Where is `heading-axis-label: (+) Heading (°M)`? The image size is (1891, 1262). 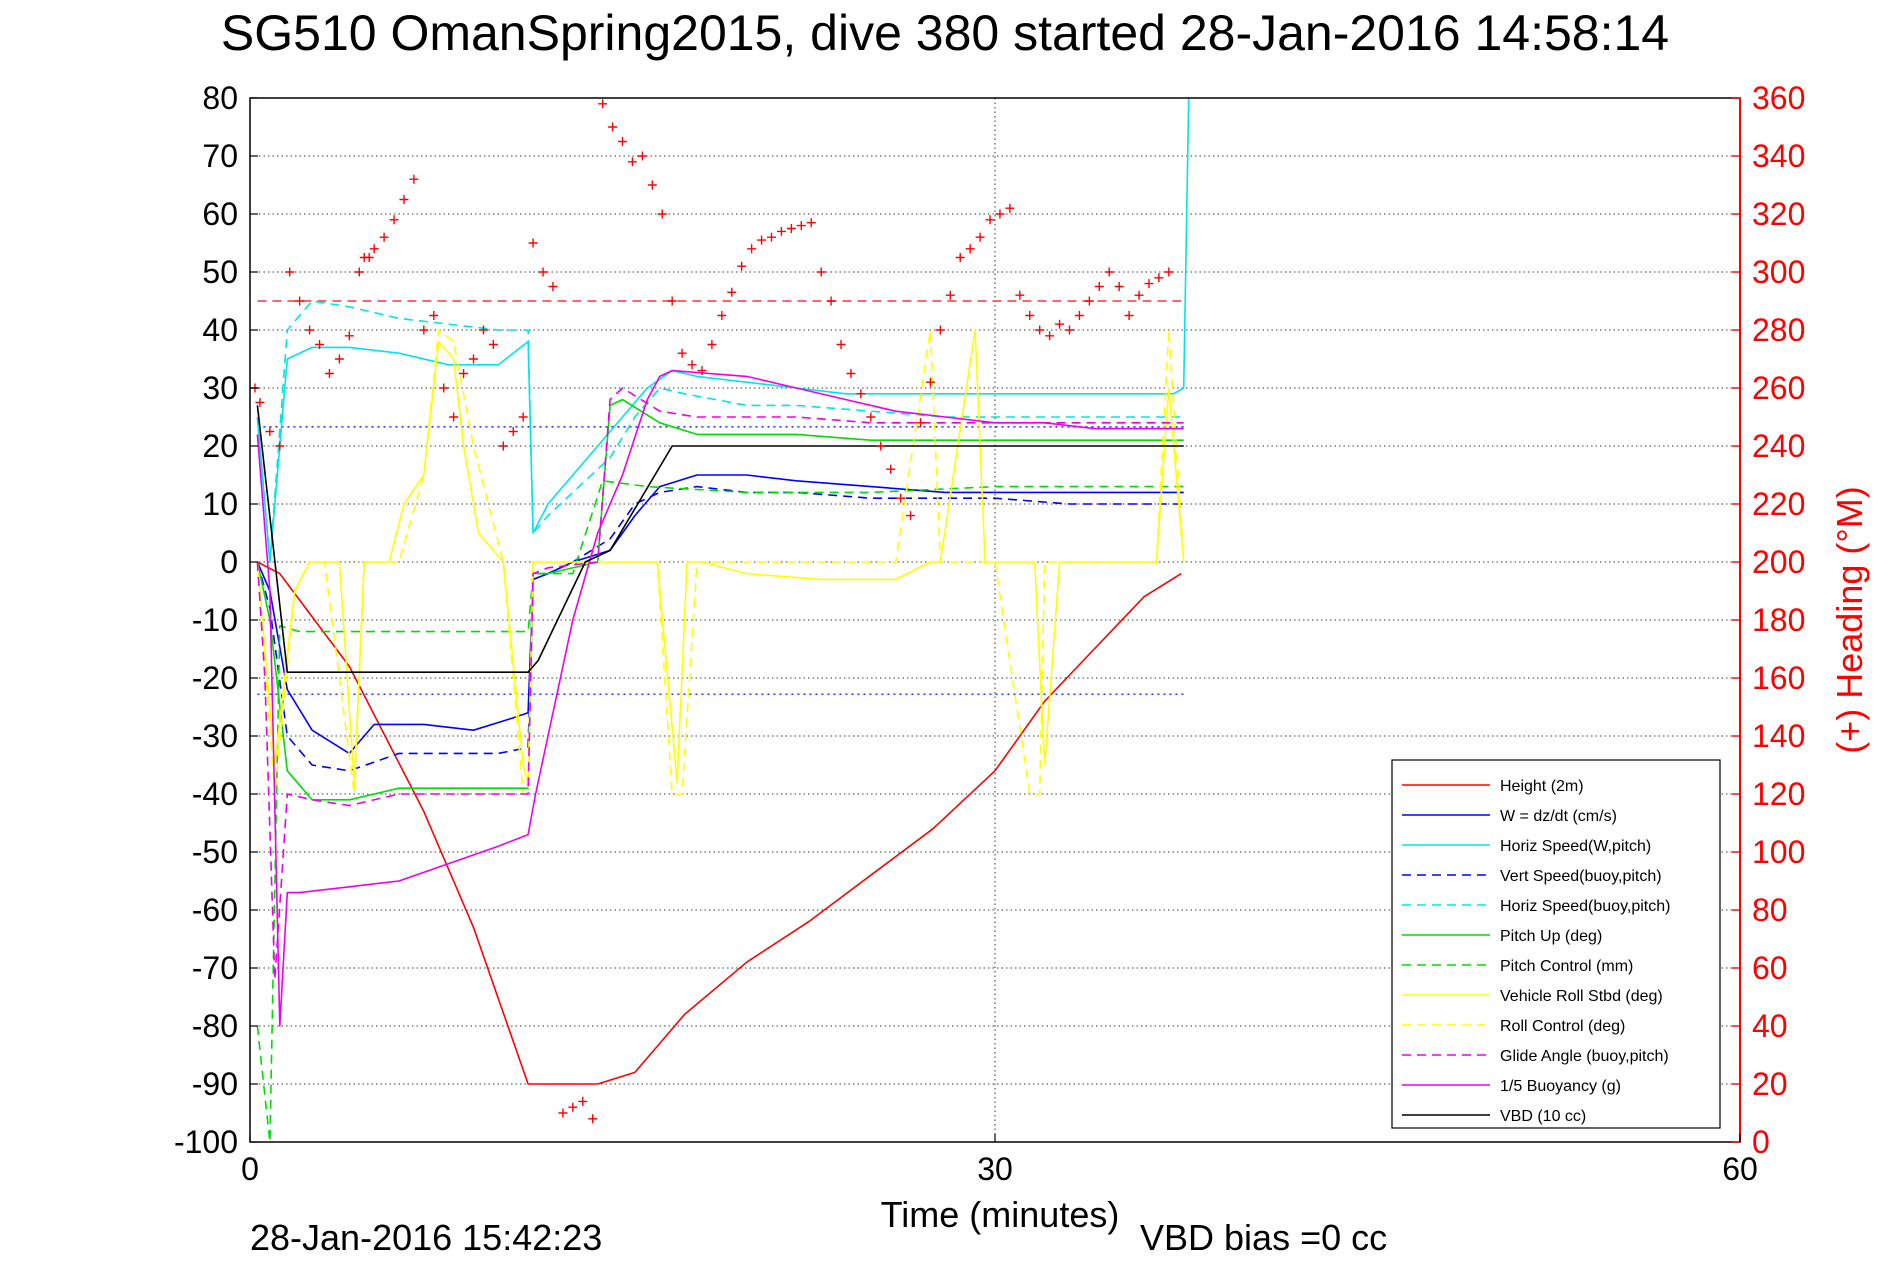 heading-axis-label: (+) Heading (°M) is located at coordinates (1849, 619).